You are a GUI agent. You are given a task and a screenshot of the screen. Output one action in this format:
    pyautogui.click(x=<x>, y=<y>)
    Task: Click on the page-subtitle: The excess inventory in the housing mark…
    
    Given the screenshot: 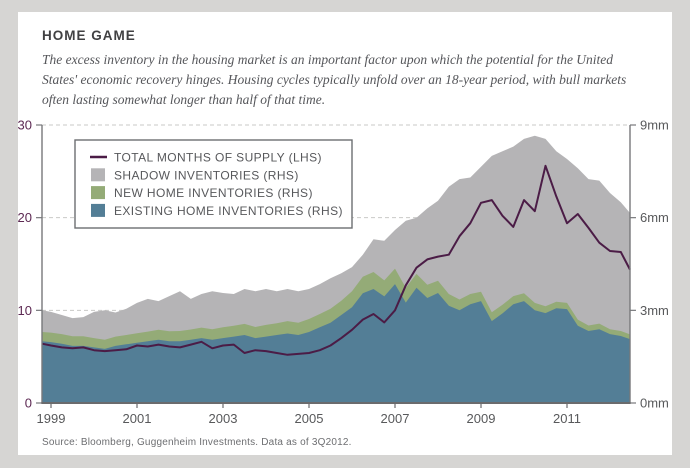 What is the action you would take?
    pyautogui.click(x=334, y=79)
    